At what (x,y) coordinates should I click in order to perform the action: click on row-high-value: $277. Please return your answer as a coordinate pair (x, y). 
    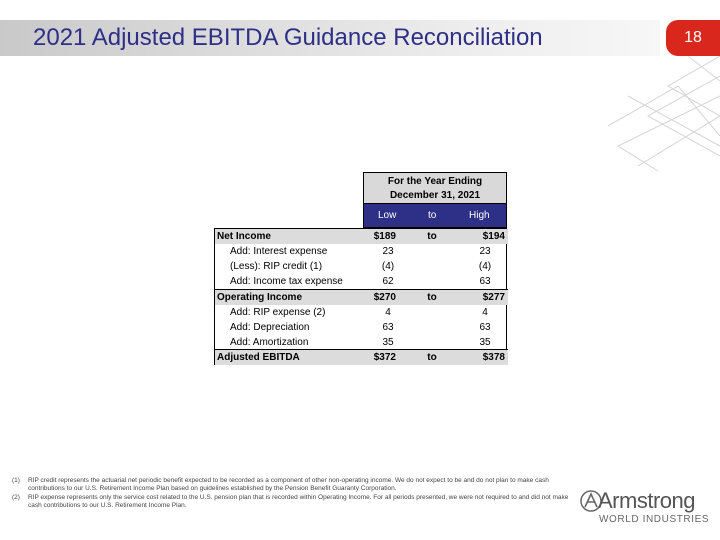
    Looking at the image, I should click on (493, 297).